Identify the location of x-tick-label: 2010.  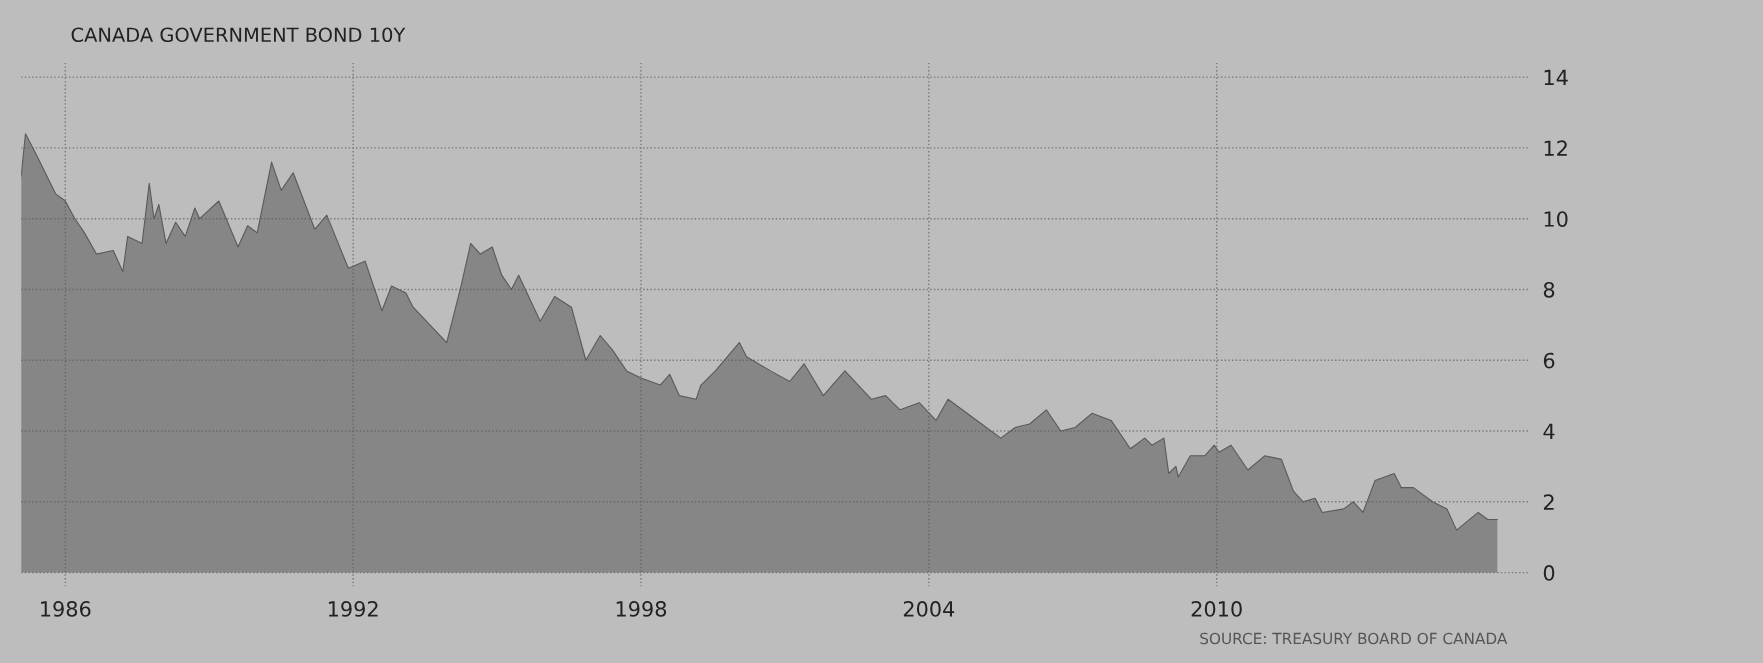
(1216, 609).